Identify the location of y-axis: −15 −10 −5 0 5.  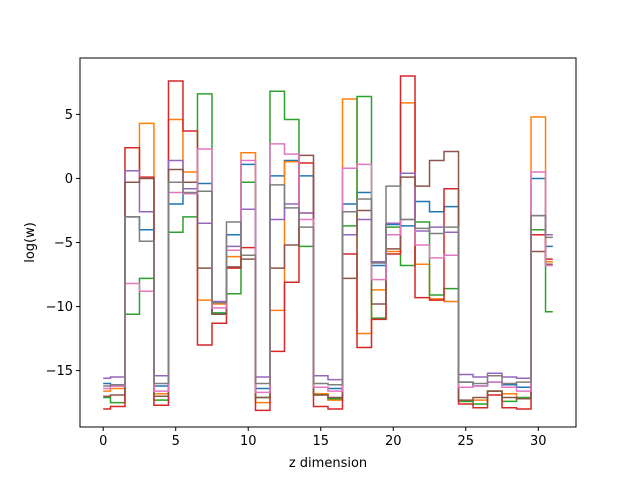
(63, 243).